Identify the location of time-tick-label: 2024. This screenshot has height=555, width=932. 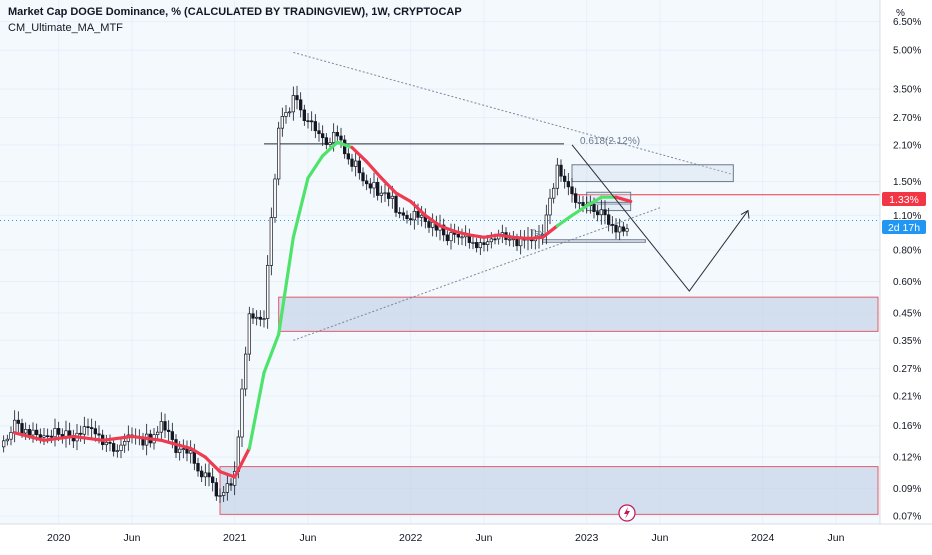
(763, 538).